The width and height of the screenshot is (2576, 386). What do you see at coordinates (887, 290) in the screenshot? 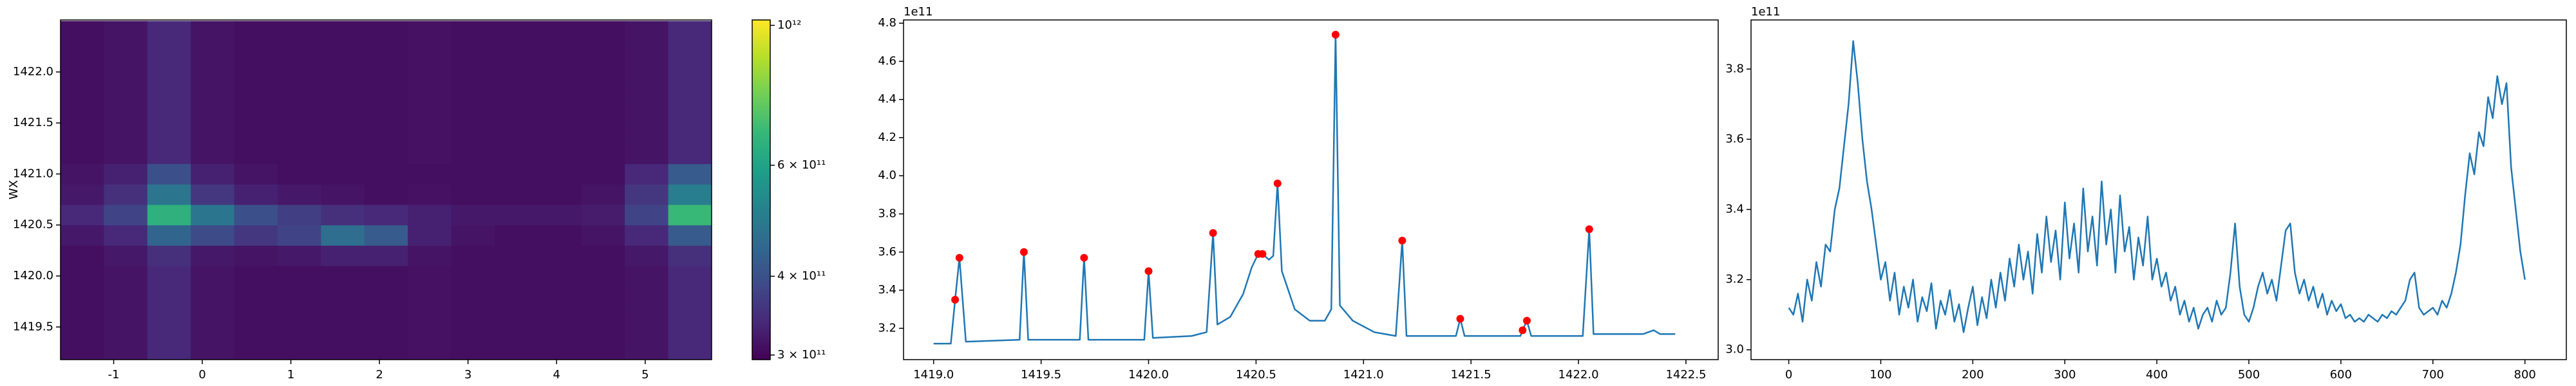
I see `y-tick-label: 3.4` at bounding box center [887, 290].